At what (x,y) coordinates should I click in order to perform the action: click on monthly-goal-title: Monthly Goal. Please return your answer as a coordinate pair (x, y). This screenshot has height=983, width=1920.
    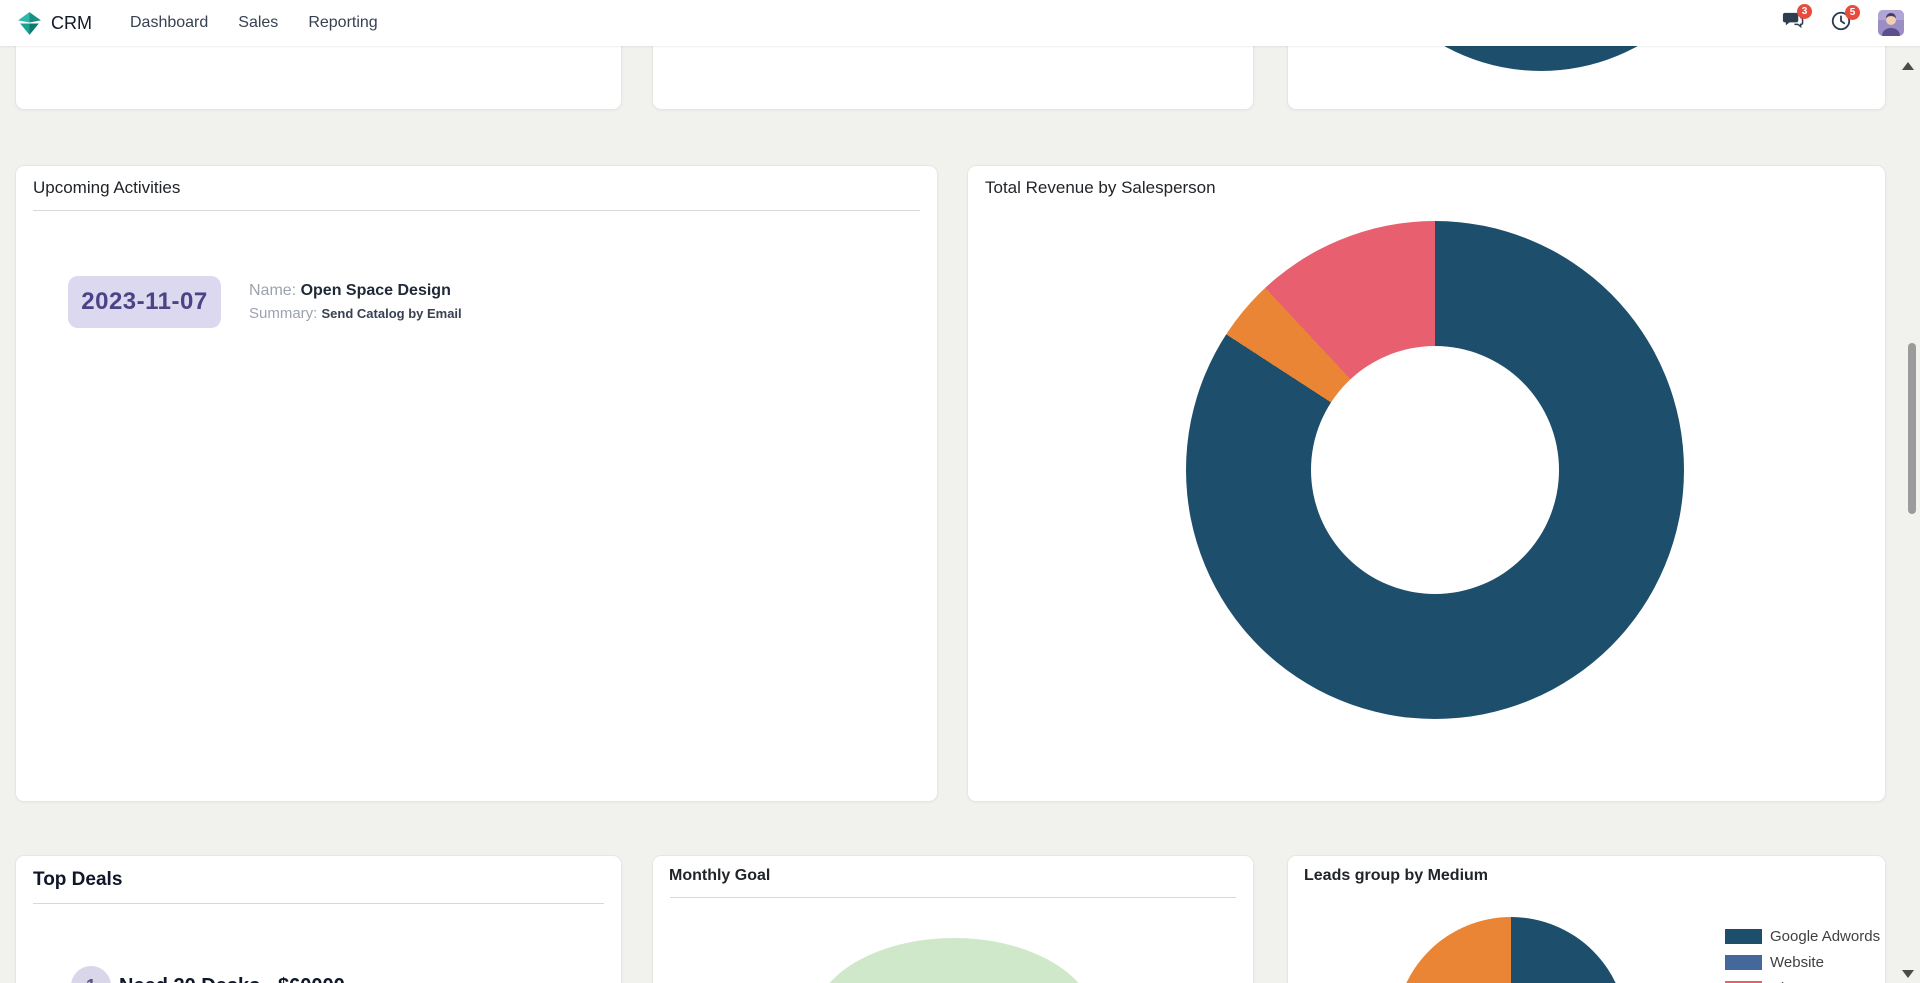
    Looking at the image, I should click on (720, 875).